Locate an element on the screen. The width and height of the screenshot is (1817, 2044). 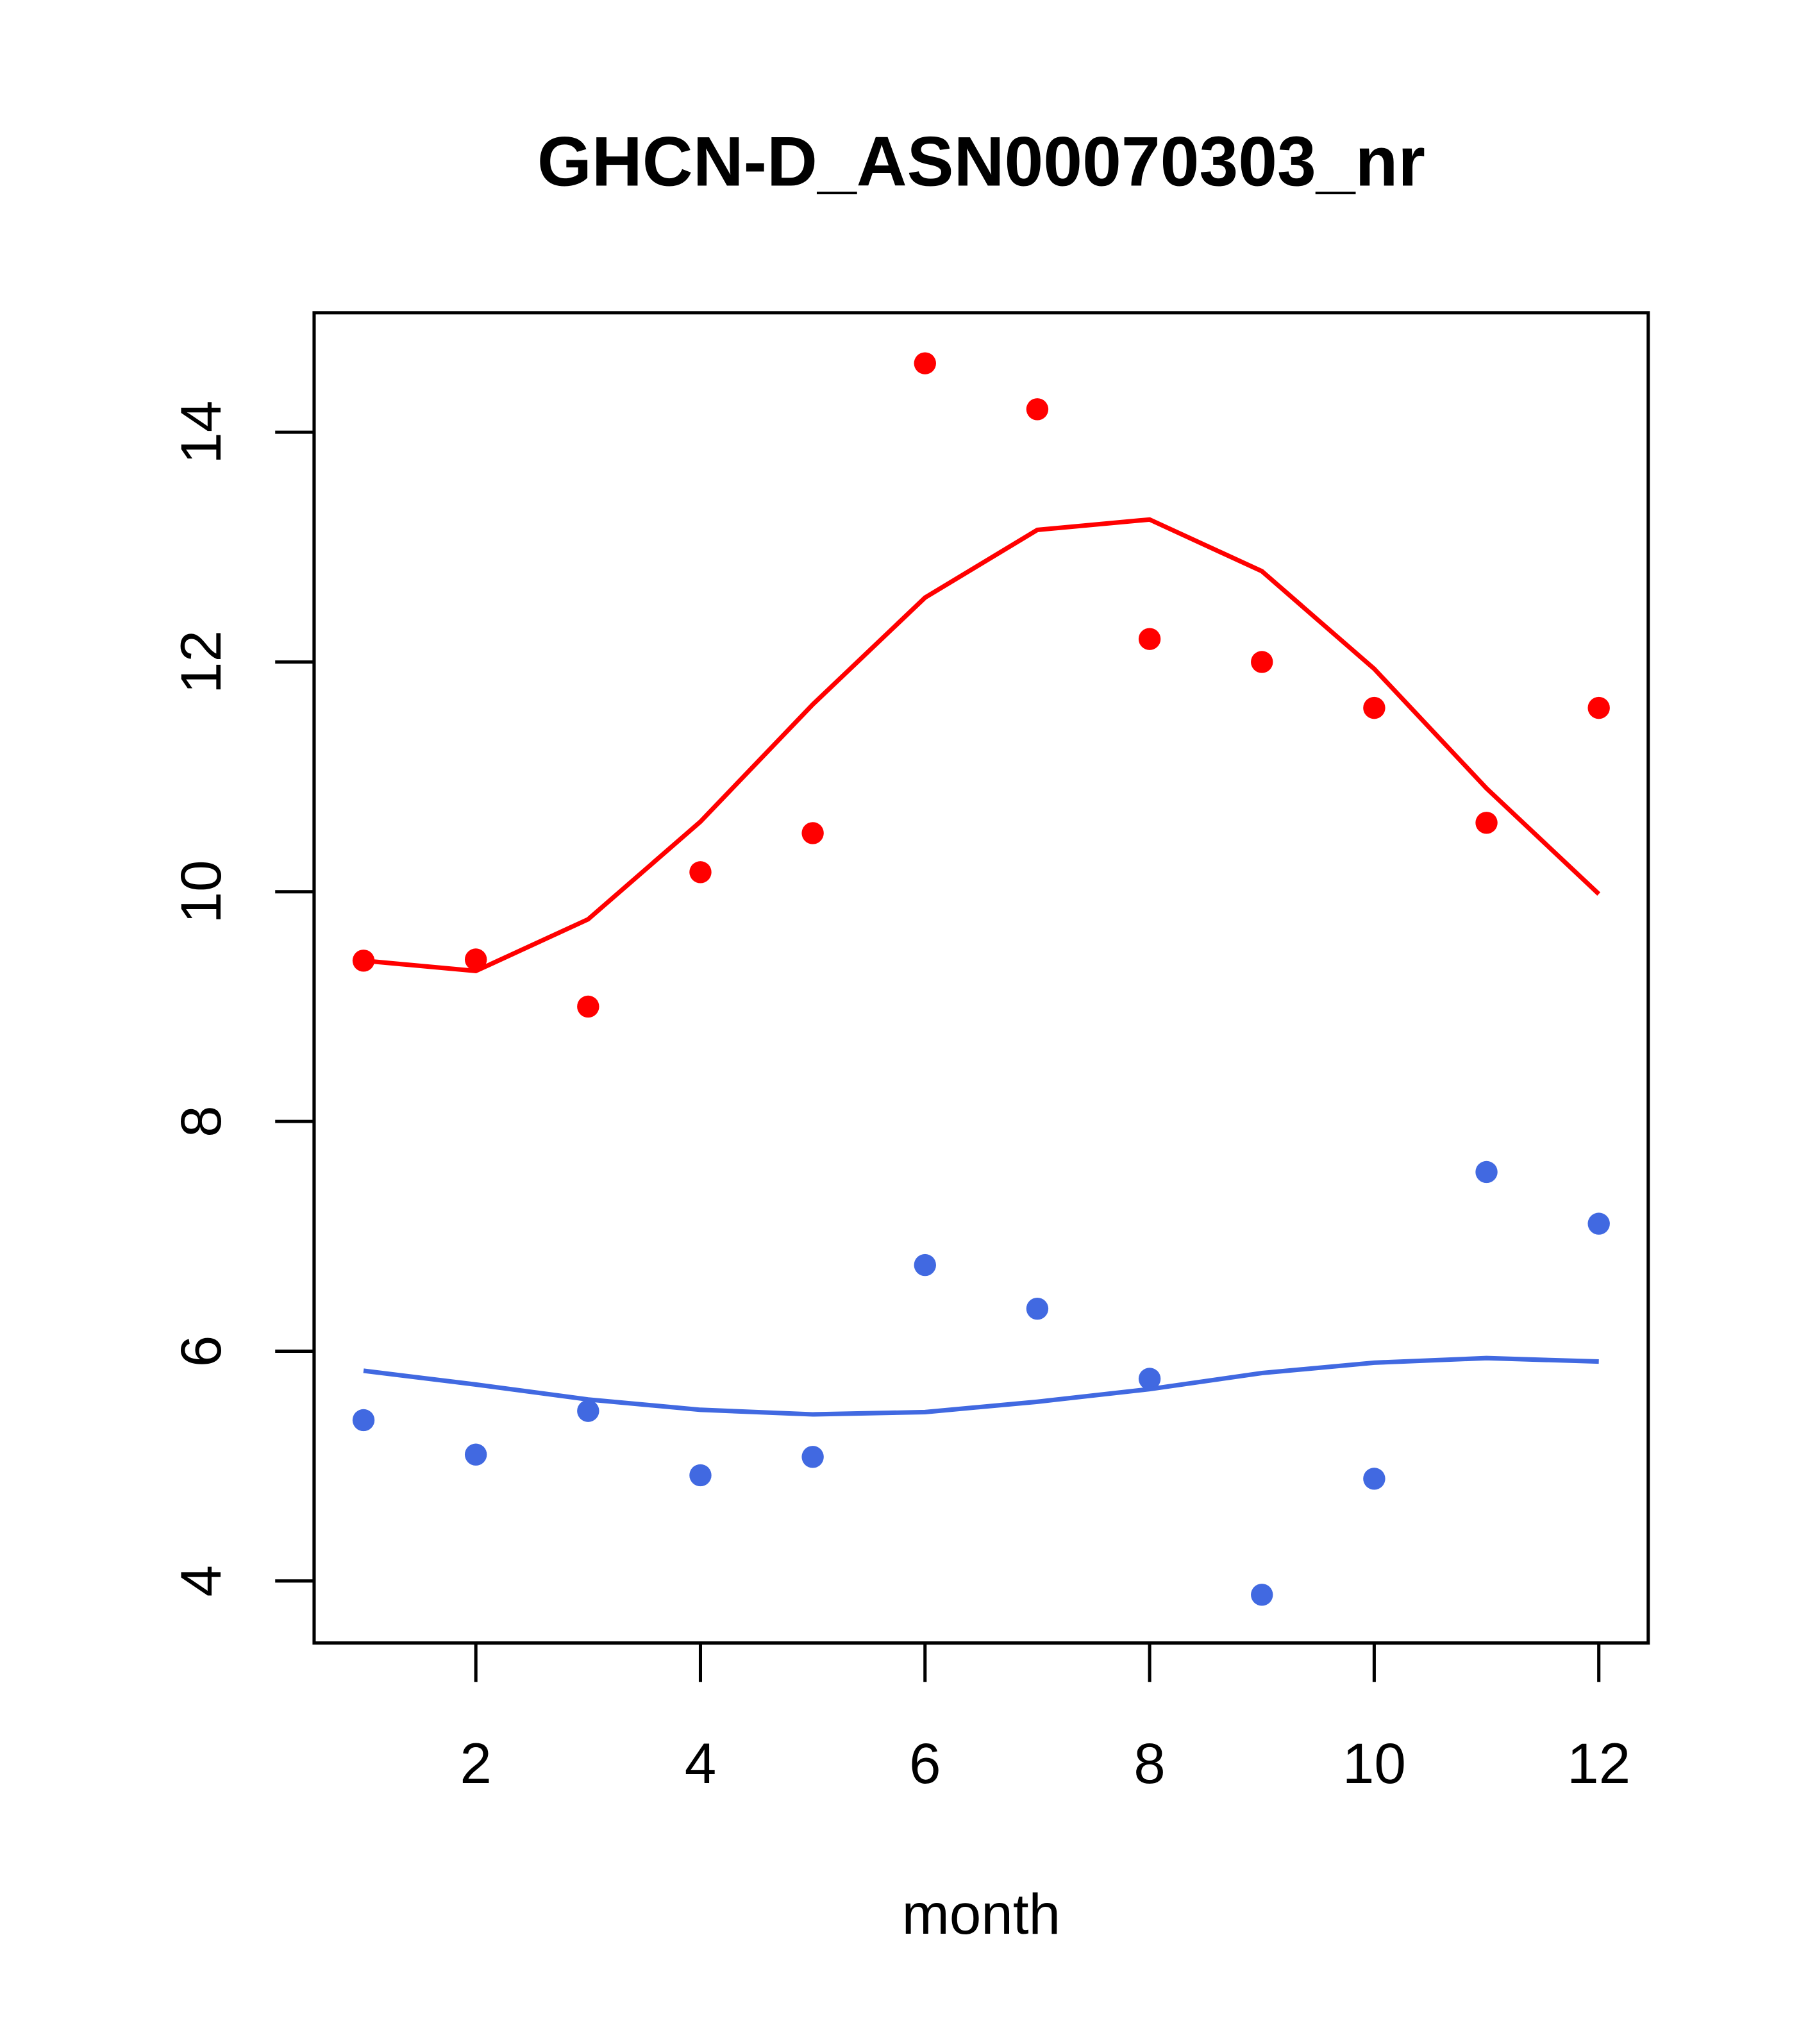
y-axis: 4 6 8 10 12 14 is located at coordinates (243, 999).